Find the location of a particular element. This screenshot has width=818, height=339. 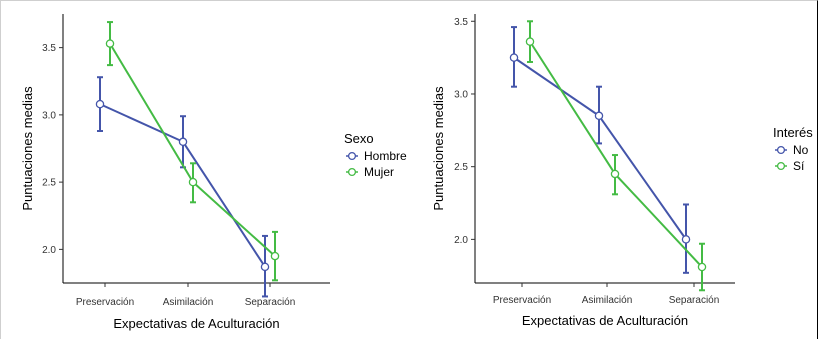

legend-label: Sí is located at coordinates (799, 166).